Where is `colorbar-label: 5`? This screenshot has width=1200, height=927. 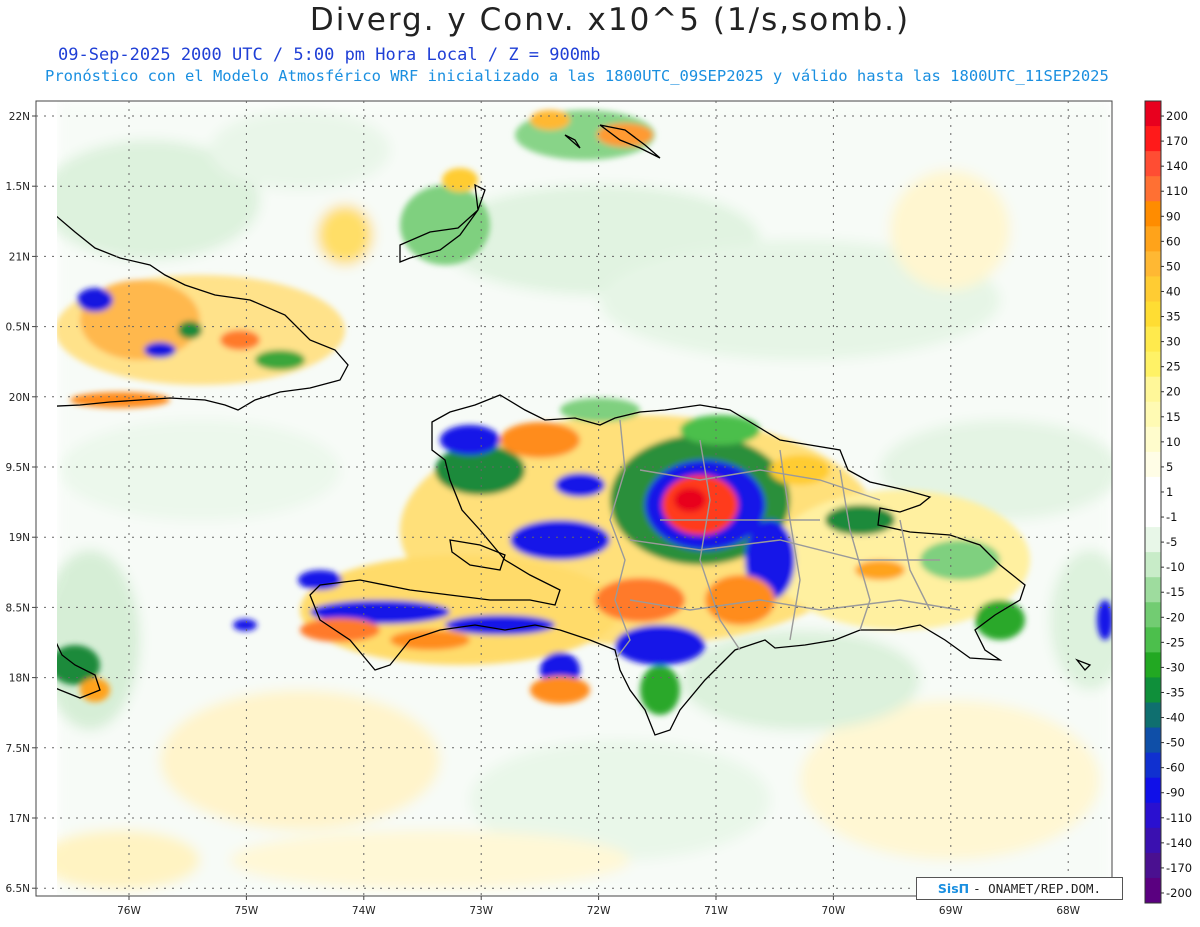
colorbar-label: 5 is located at coordinates (1169, 467).